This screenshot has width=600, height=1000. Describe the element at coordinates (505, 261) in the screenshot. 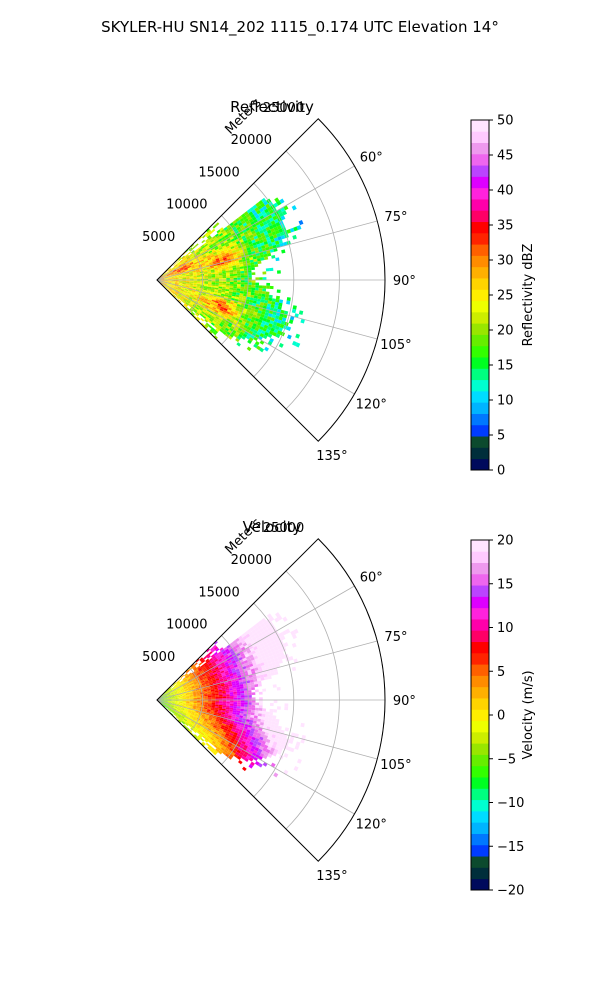

I see `colorbar-tick-label: 30` at that location.